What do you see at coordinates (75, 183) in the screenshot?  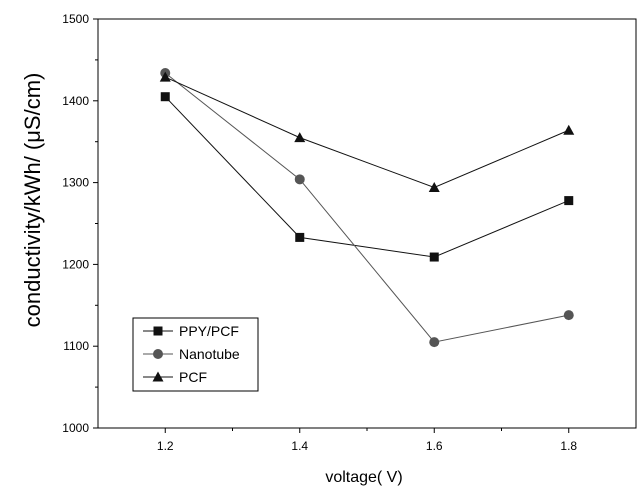 I see `y-tick-label: 1300` at bounding box center [75, 183].